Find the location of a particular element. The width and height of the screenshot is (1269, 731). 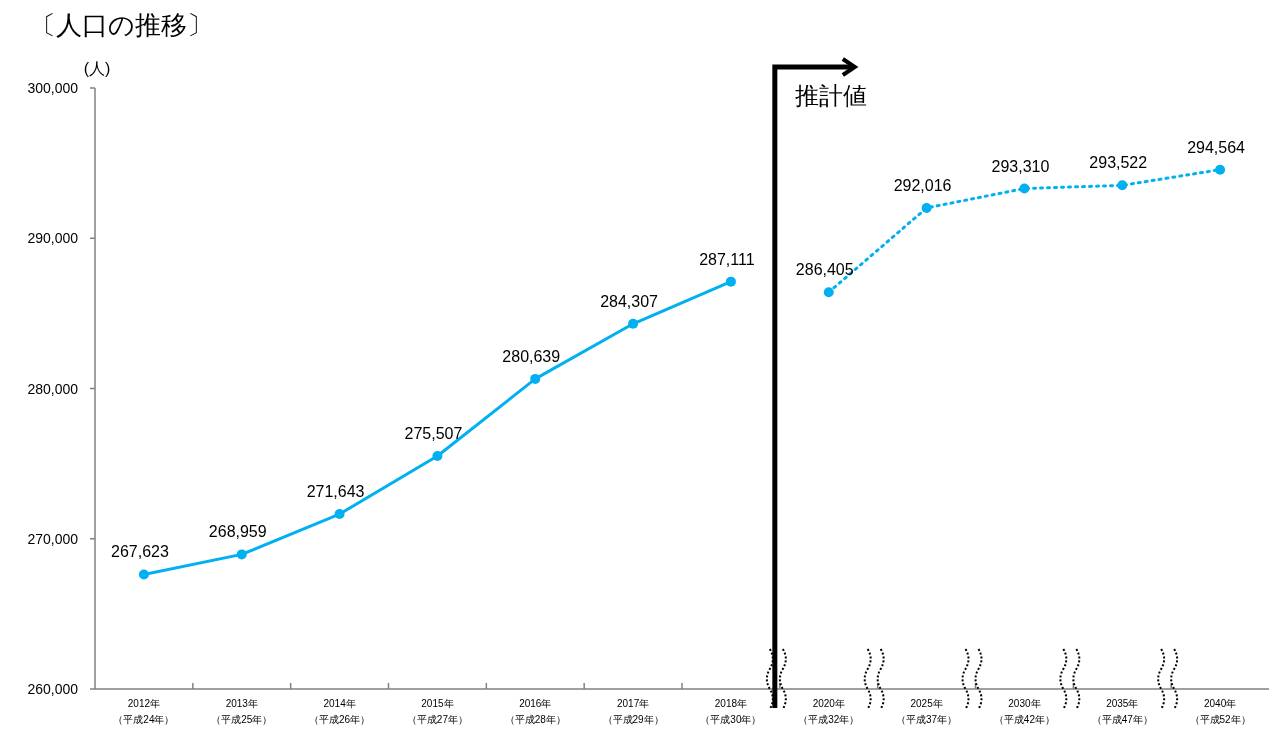

data-label: 284,307 is located at coordinates (629, 301).